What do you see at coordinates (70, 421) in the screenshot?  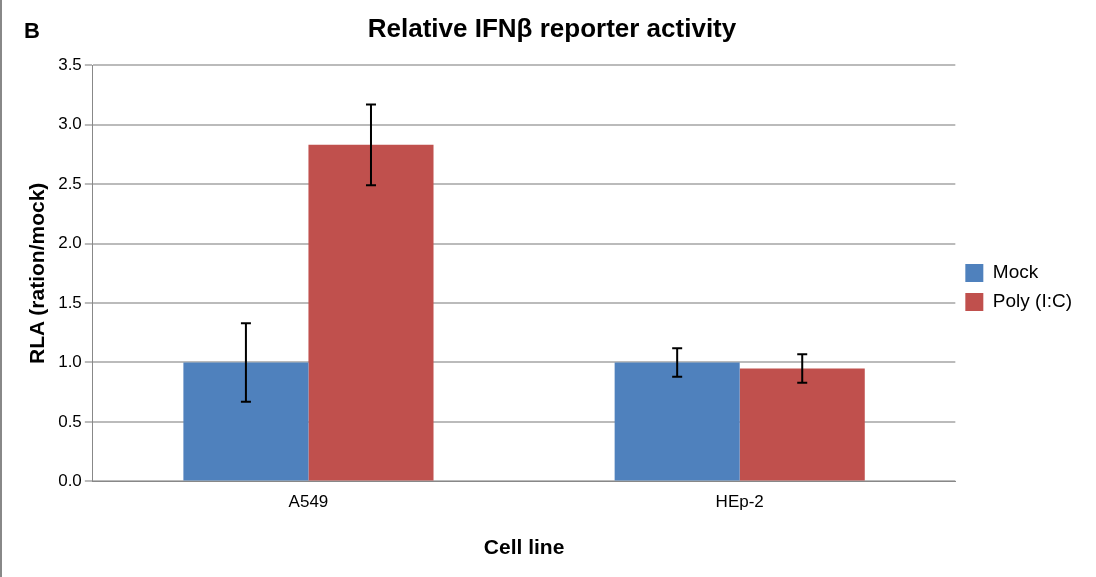 I see `y-tick-label: 0.5` at bounding box center [70, 421].